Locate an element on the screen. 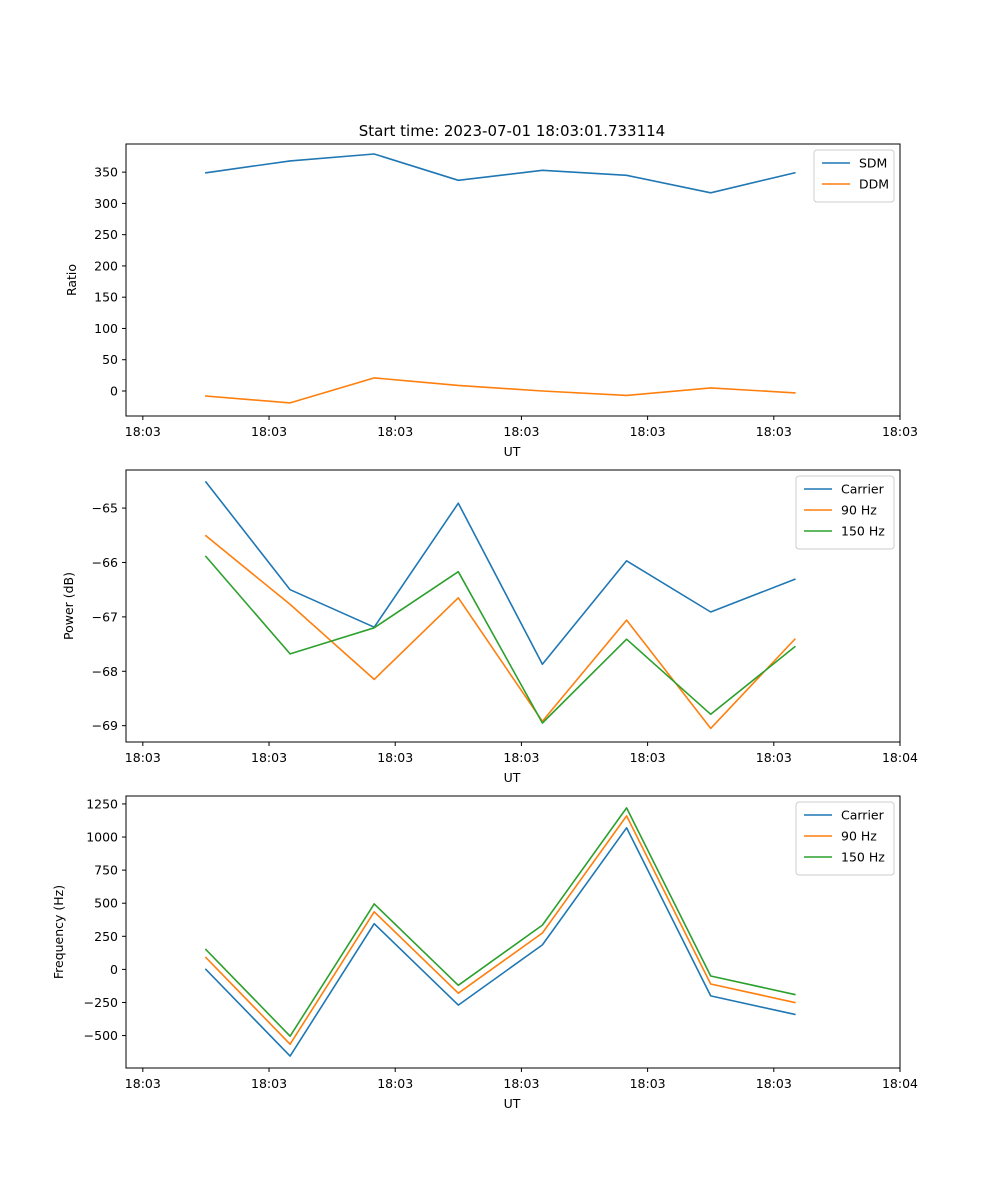  y-tick-label: −65 is located at coordinates (105, 508).